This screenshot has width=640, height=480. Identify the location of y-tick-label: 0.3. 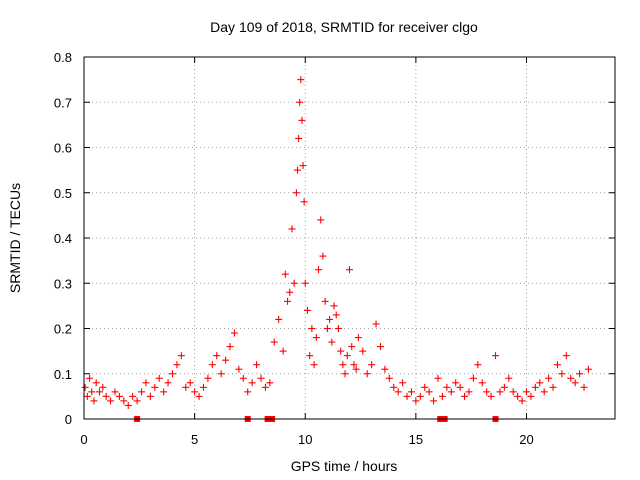
(63, 283).